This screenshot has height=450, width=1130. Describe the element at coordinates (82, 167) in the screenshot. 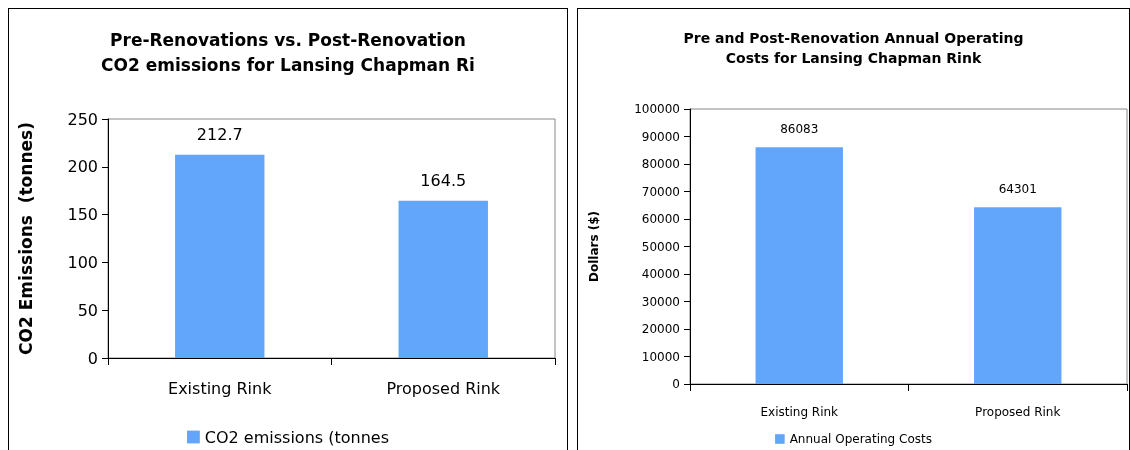

I see `y-tick-label: 200` at that location.